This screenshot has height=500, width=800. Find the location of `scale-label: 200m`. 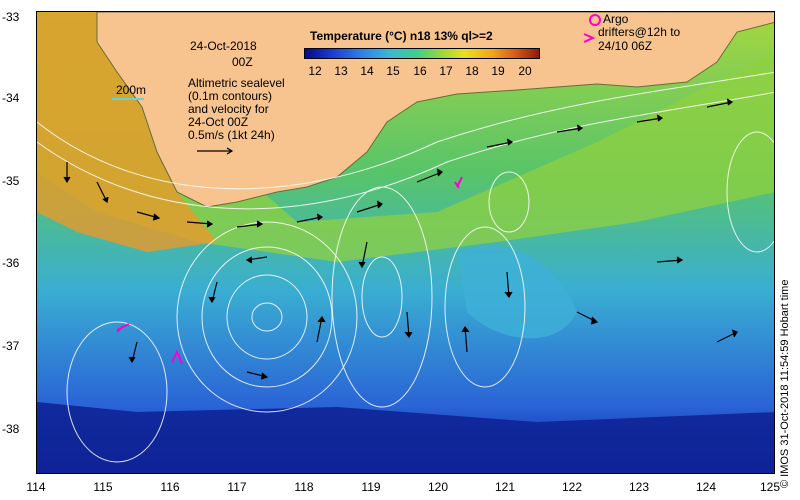

scale-label: 200m is located at coordinates (131, 90).